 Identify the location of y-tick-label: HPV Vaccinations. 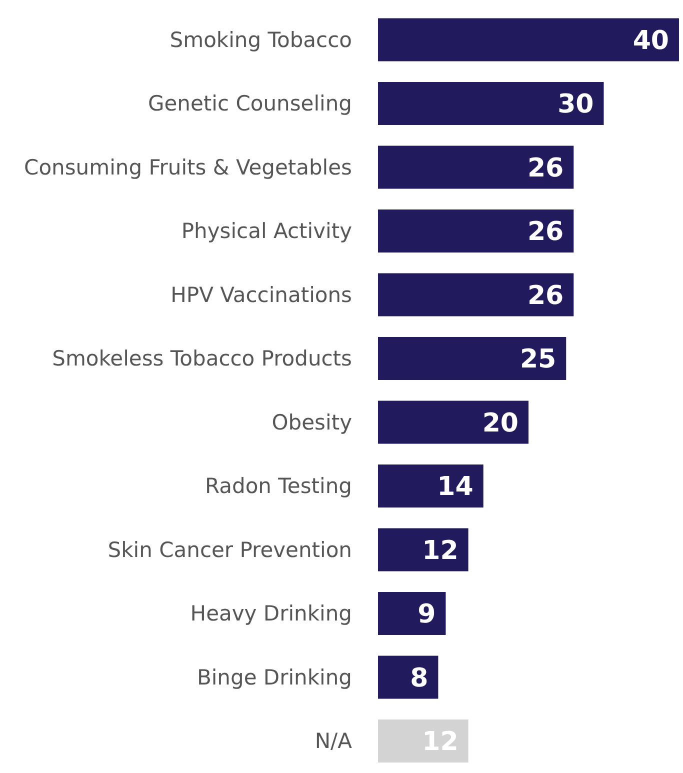
(261, 294).